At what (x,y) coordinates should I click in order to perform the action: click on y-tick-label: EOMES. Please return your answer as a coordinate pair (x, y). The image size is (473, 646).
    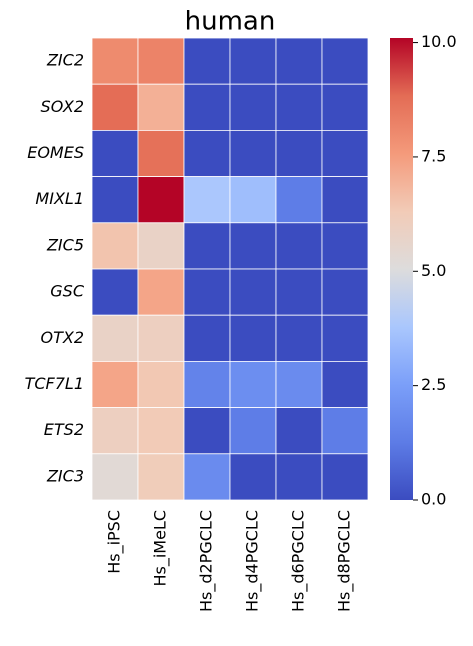
    Looking at the image, I should click on (55, 152).